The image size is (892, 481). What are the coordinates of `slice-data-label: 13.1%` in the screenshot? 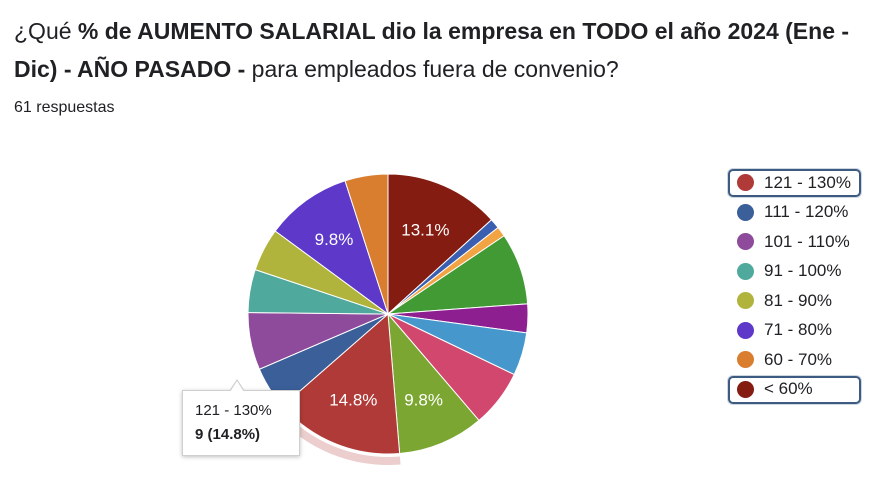 It's located at (425, 229).